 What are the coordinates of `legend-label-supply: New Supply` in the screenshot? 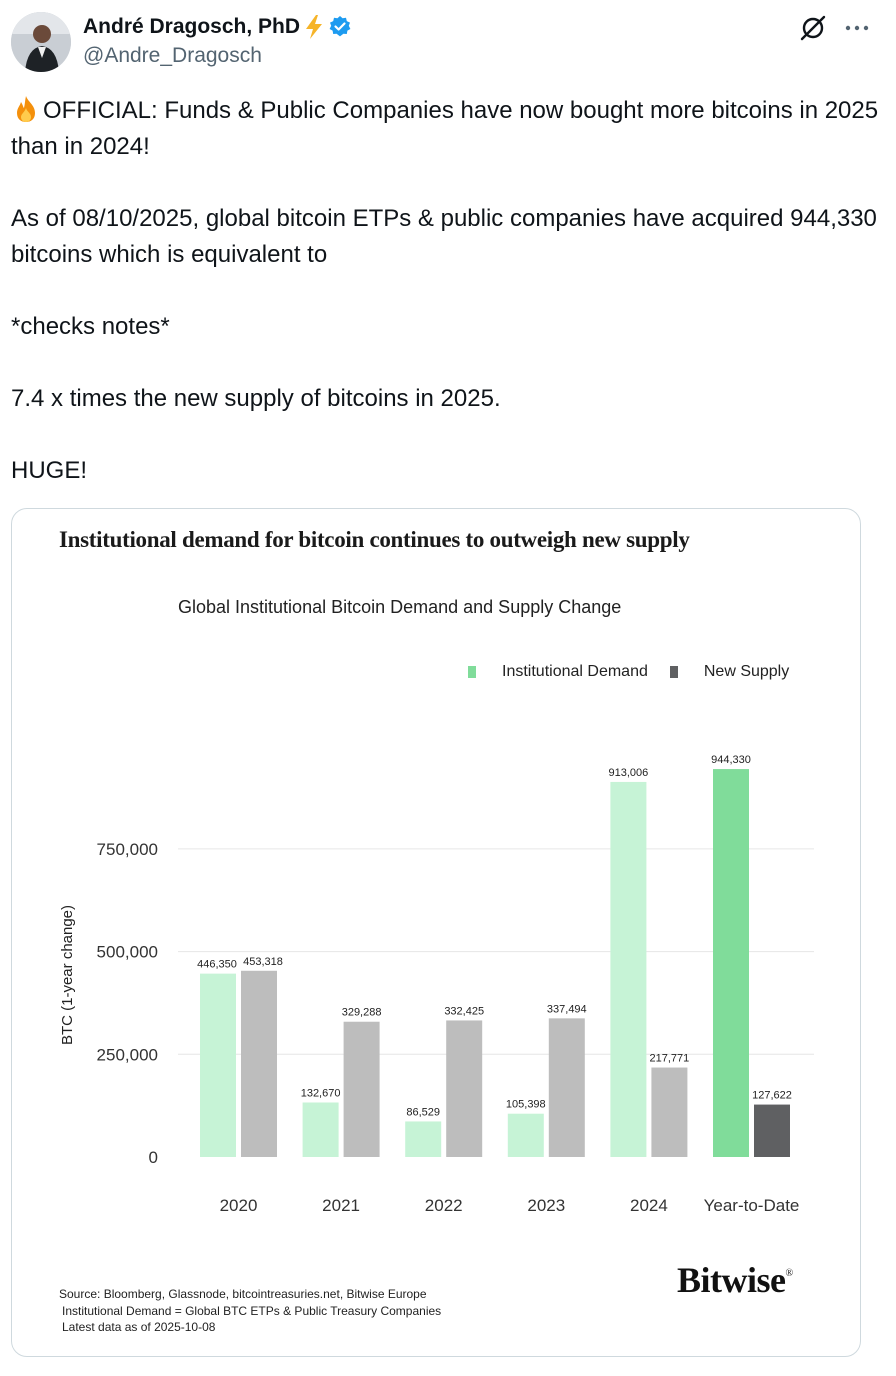 It's located at (746, 671).